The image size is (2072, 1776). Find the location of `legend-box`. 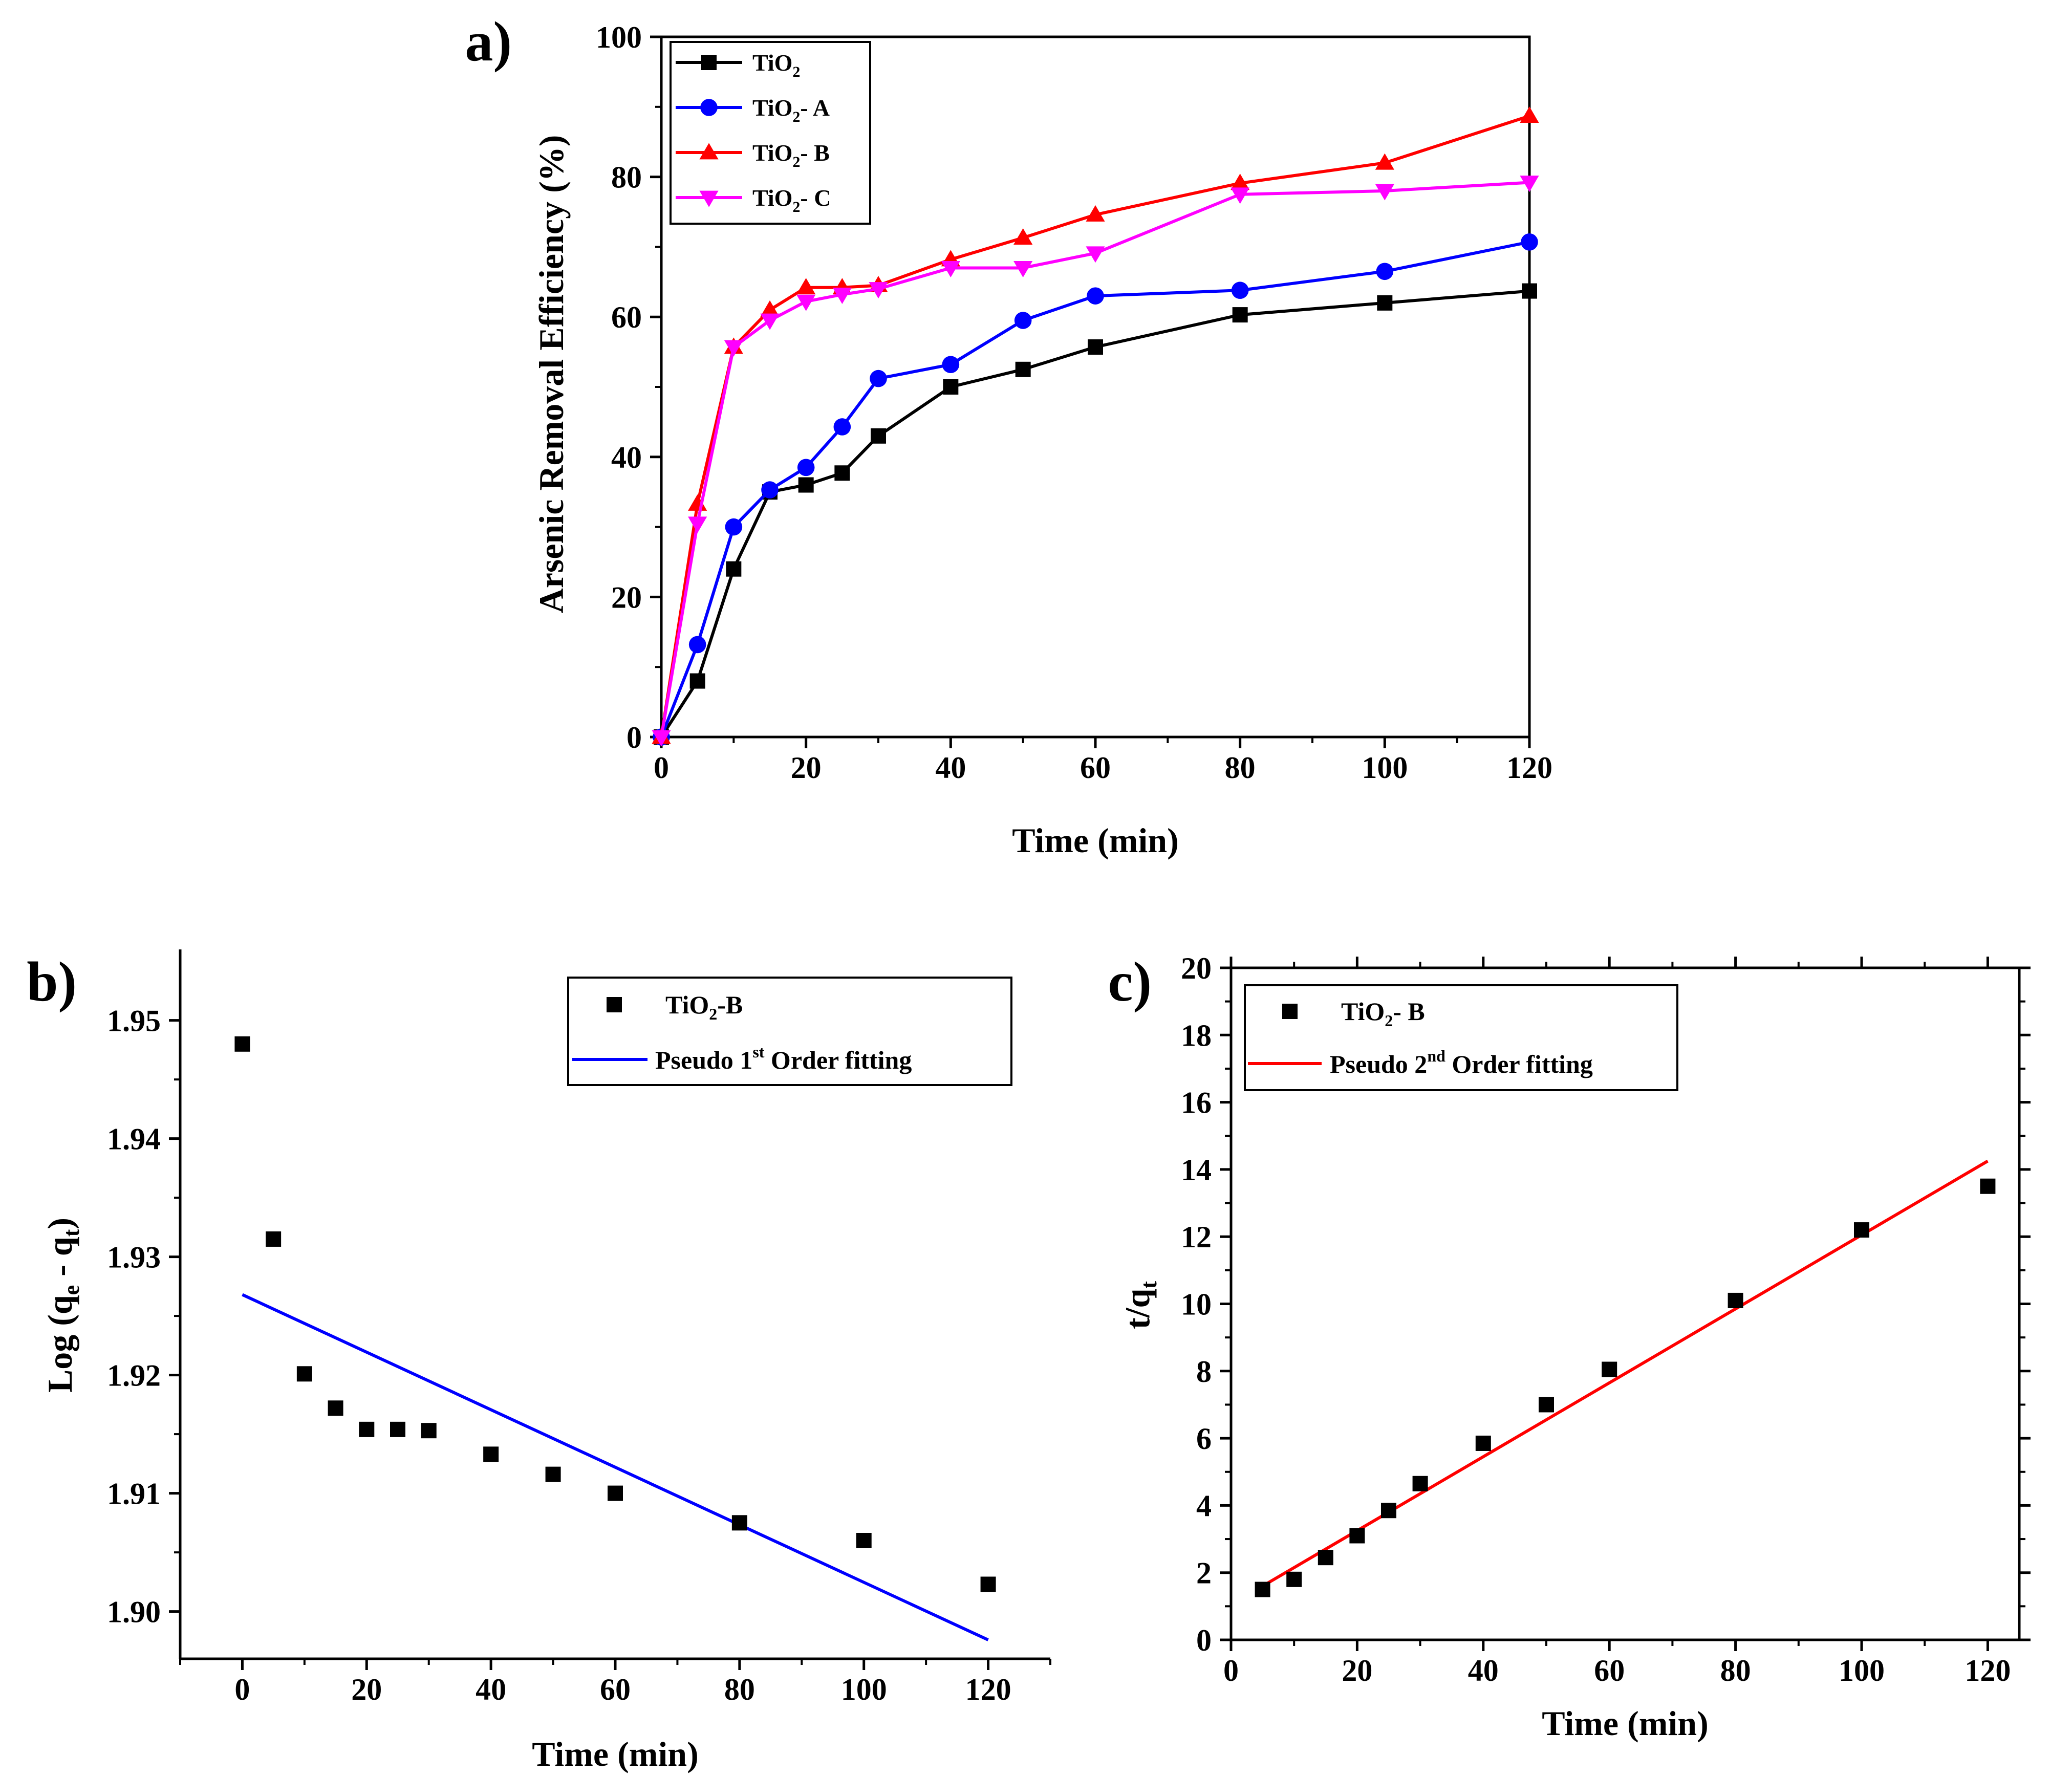

legend-box is located at coordinates (790, 1031).